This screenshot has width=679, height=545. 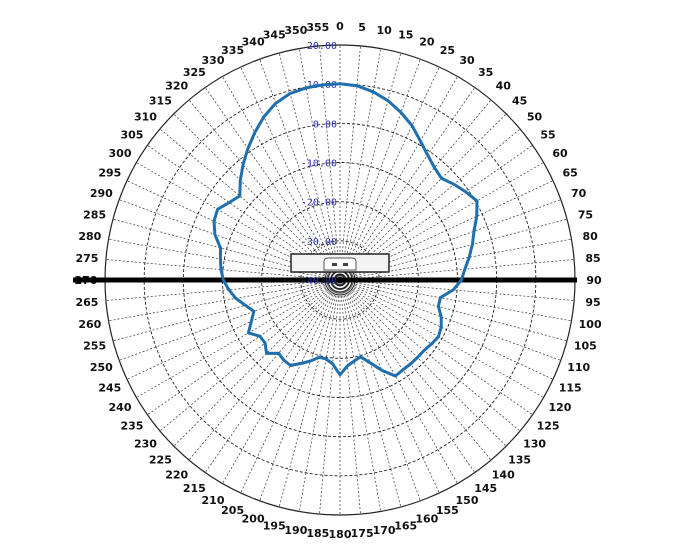 What do you see at coordinates (362, 27) in the screenshot?
I see `angle-tick-label: 5` at bounding box center [362, 27].